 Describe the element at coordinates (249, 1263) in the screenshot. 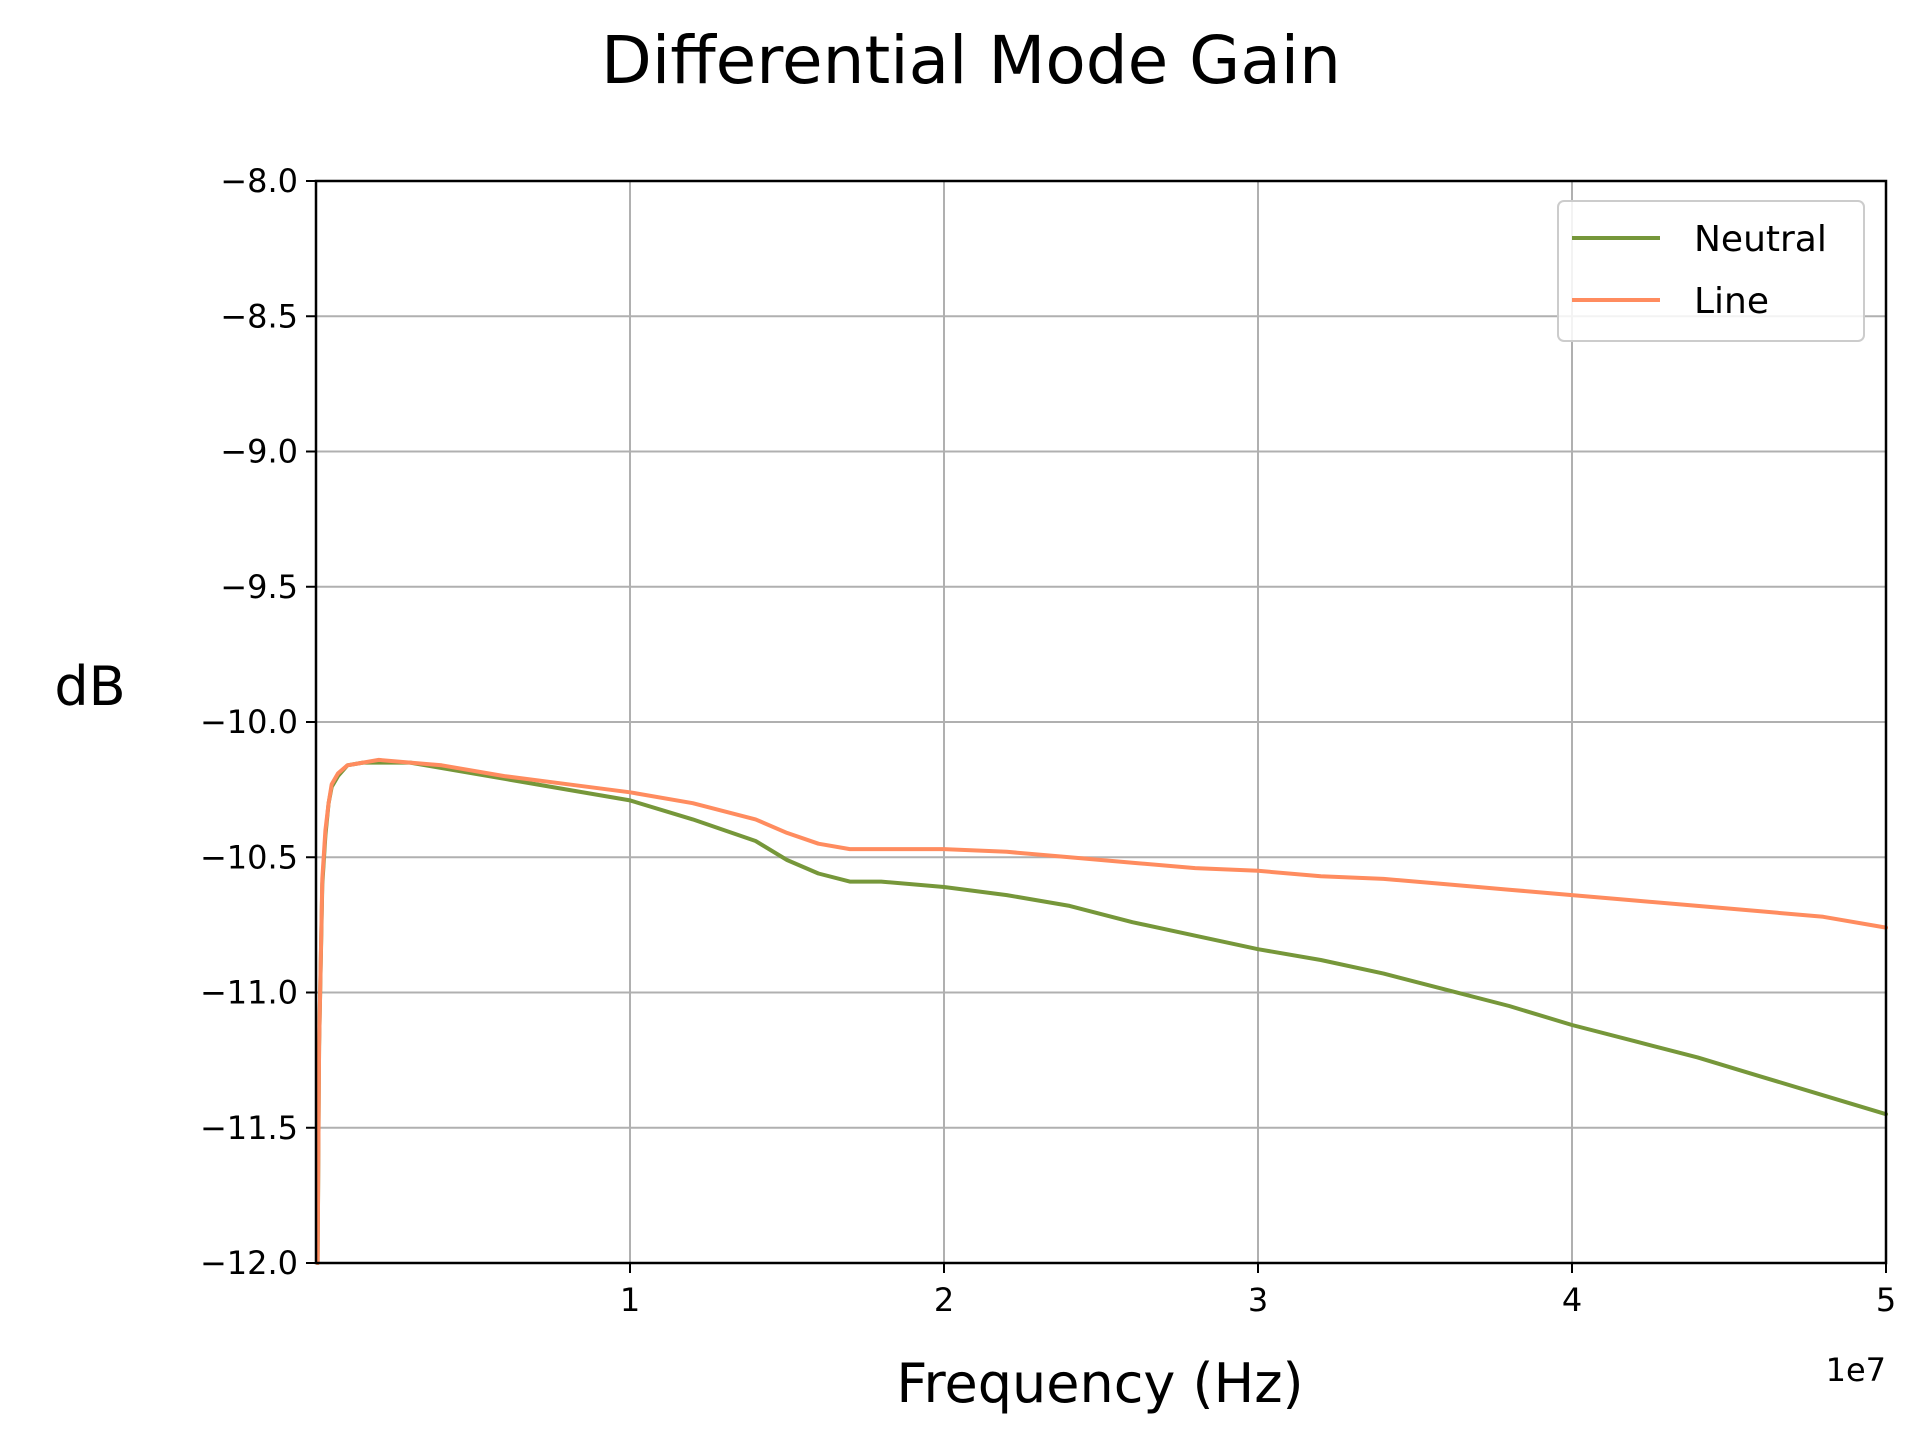

I see `y-tick-label: −12.0` at that location.